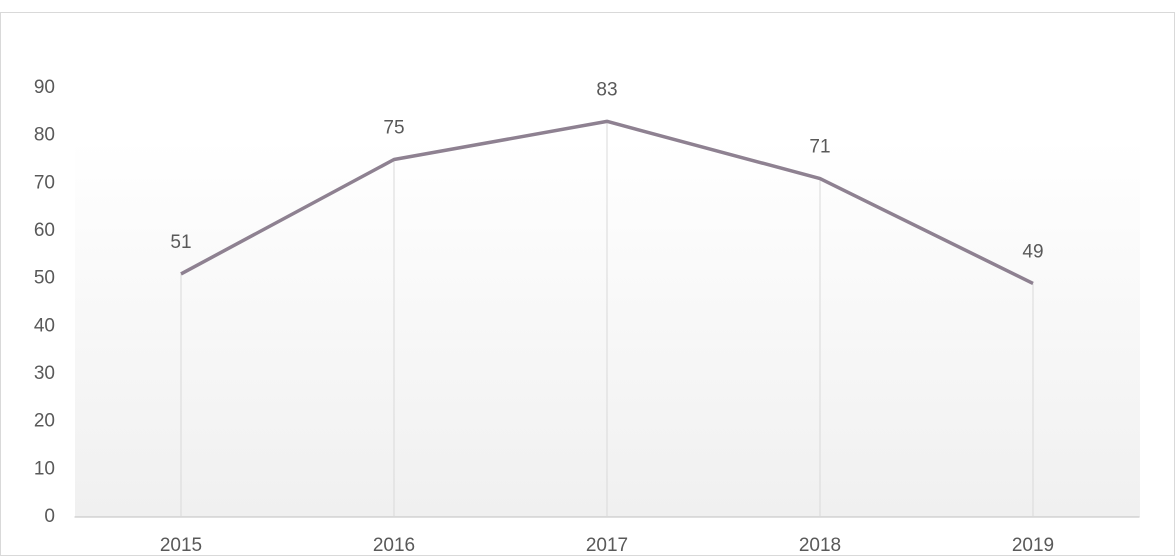 This screenshot has width=1176, height=557. Describe the element at coordinates (44, 135) in the screenshot. I see `y-tick-label: 80` at that location.